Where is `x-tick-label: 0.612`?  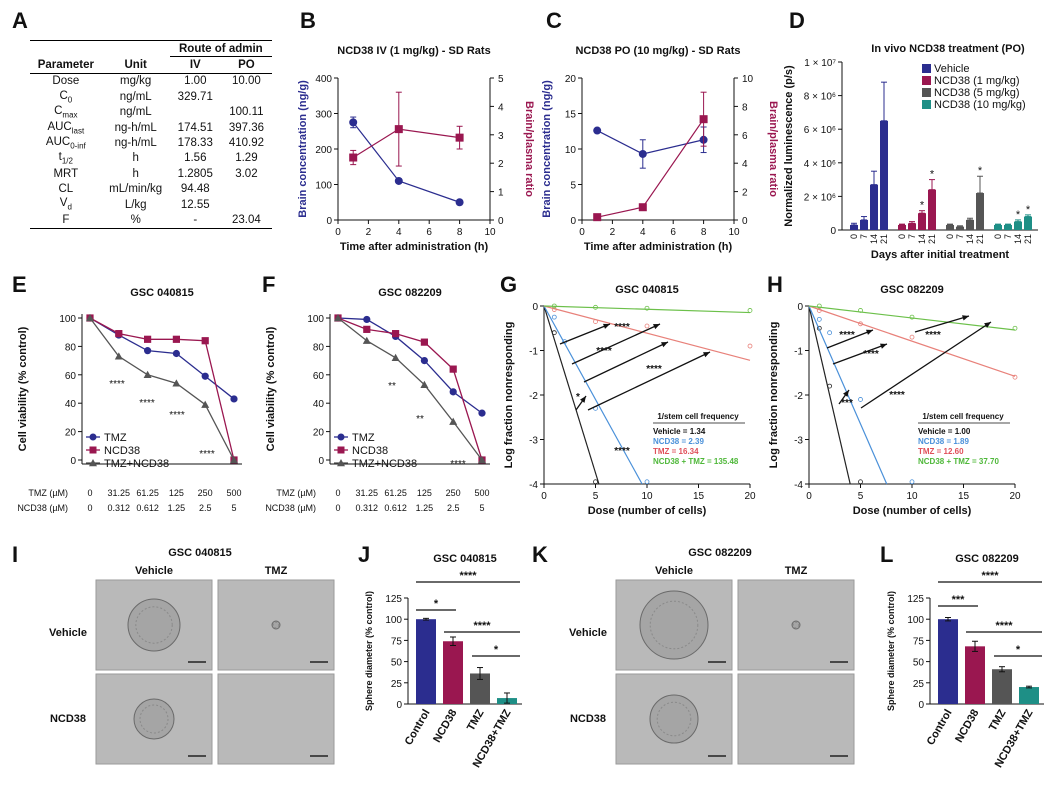 x-tick-label: 0.612 is located at coordinates (147, 508).